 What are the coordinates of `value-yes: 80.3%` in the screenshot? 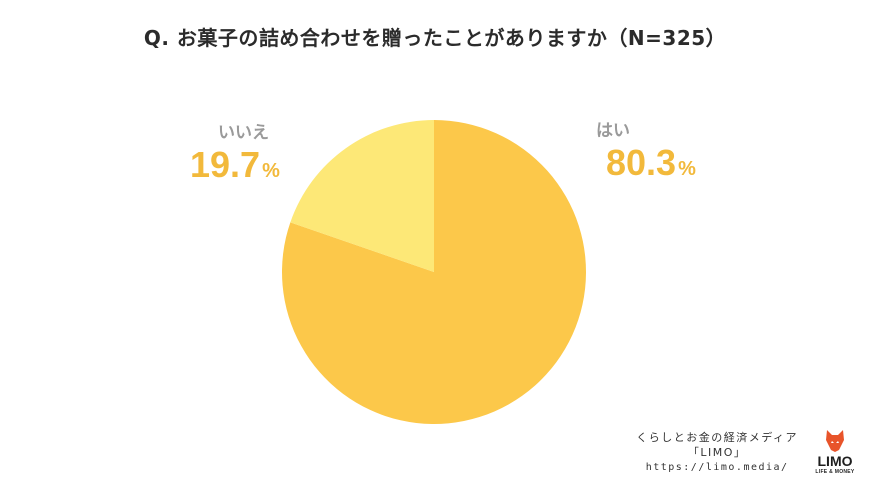 It's located at (651, 163).